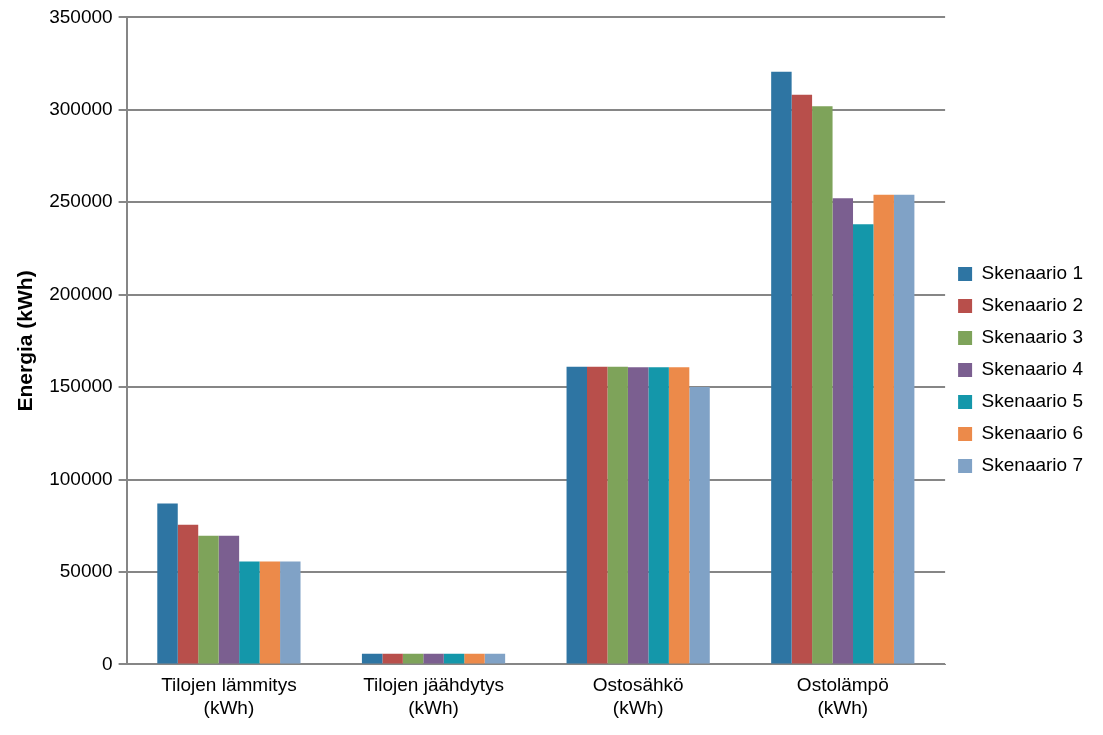  I want to click on legend-label: Skenaario 2, so click(1032, 305).